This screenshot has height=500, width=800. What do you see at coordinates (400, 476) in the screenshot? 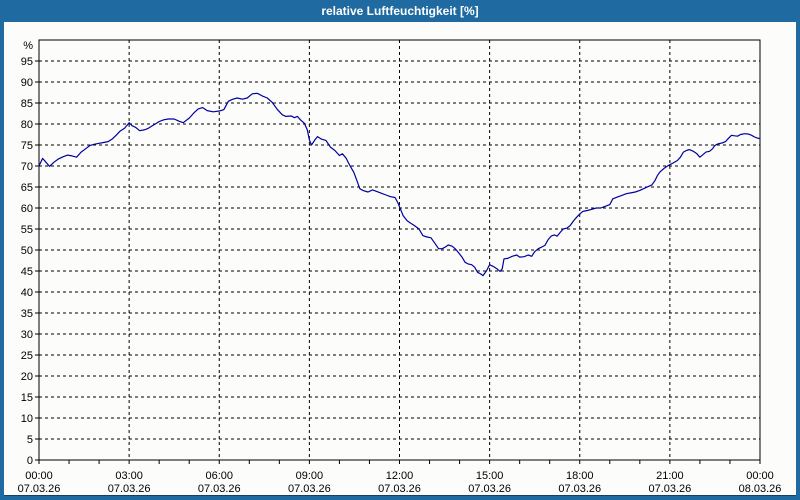
I see `x-tick-time-label: 12:00` at bounding box center [400, 476].